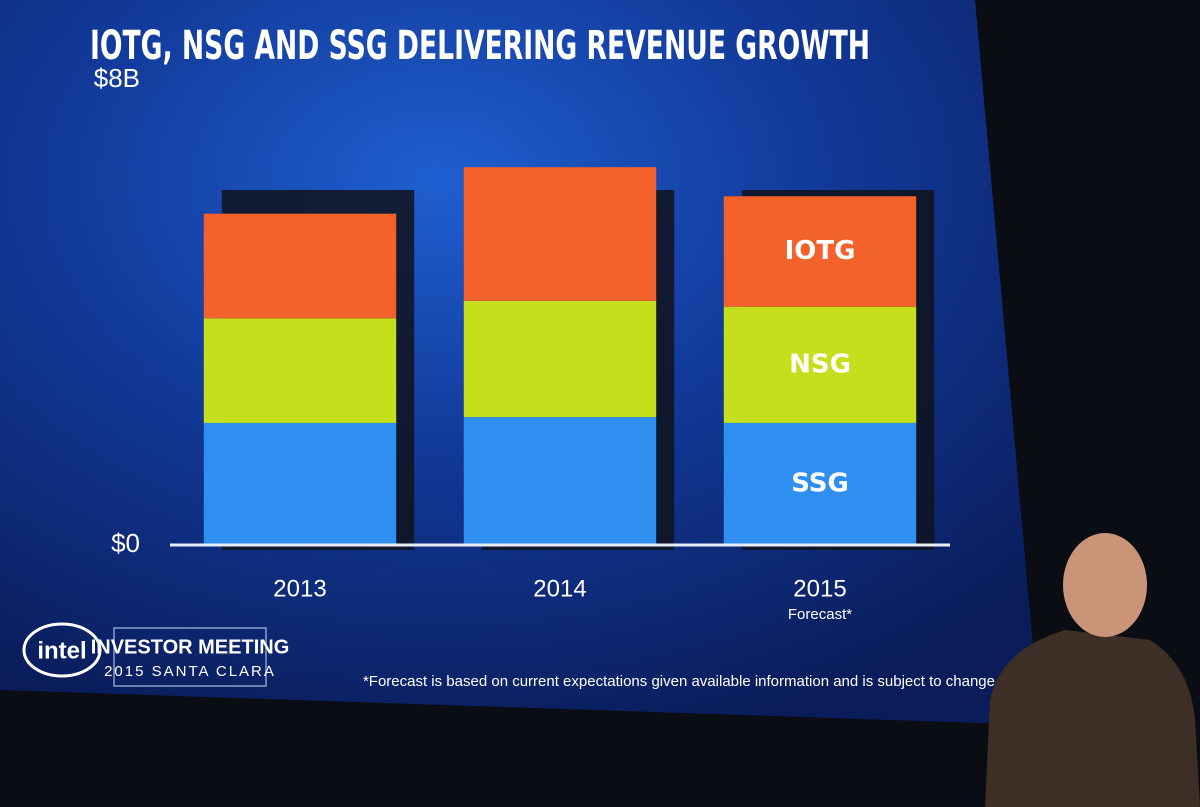 The image size is (1200, 807). What do you see at coordinates (1105, 585) in the screenshot?
I see `presenter-head` at bounding box center [1105, 585].